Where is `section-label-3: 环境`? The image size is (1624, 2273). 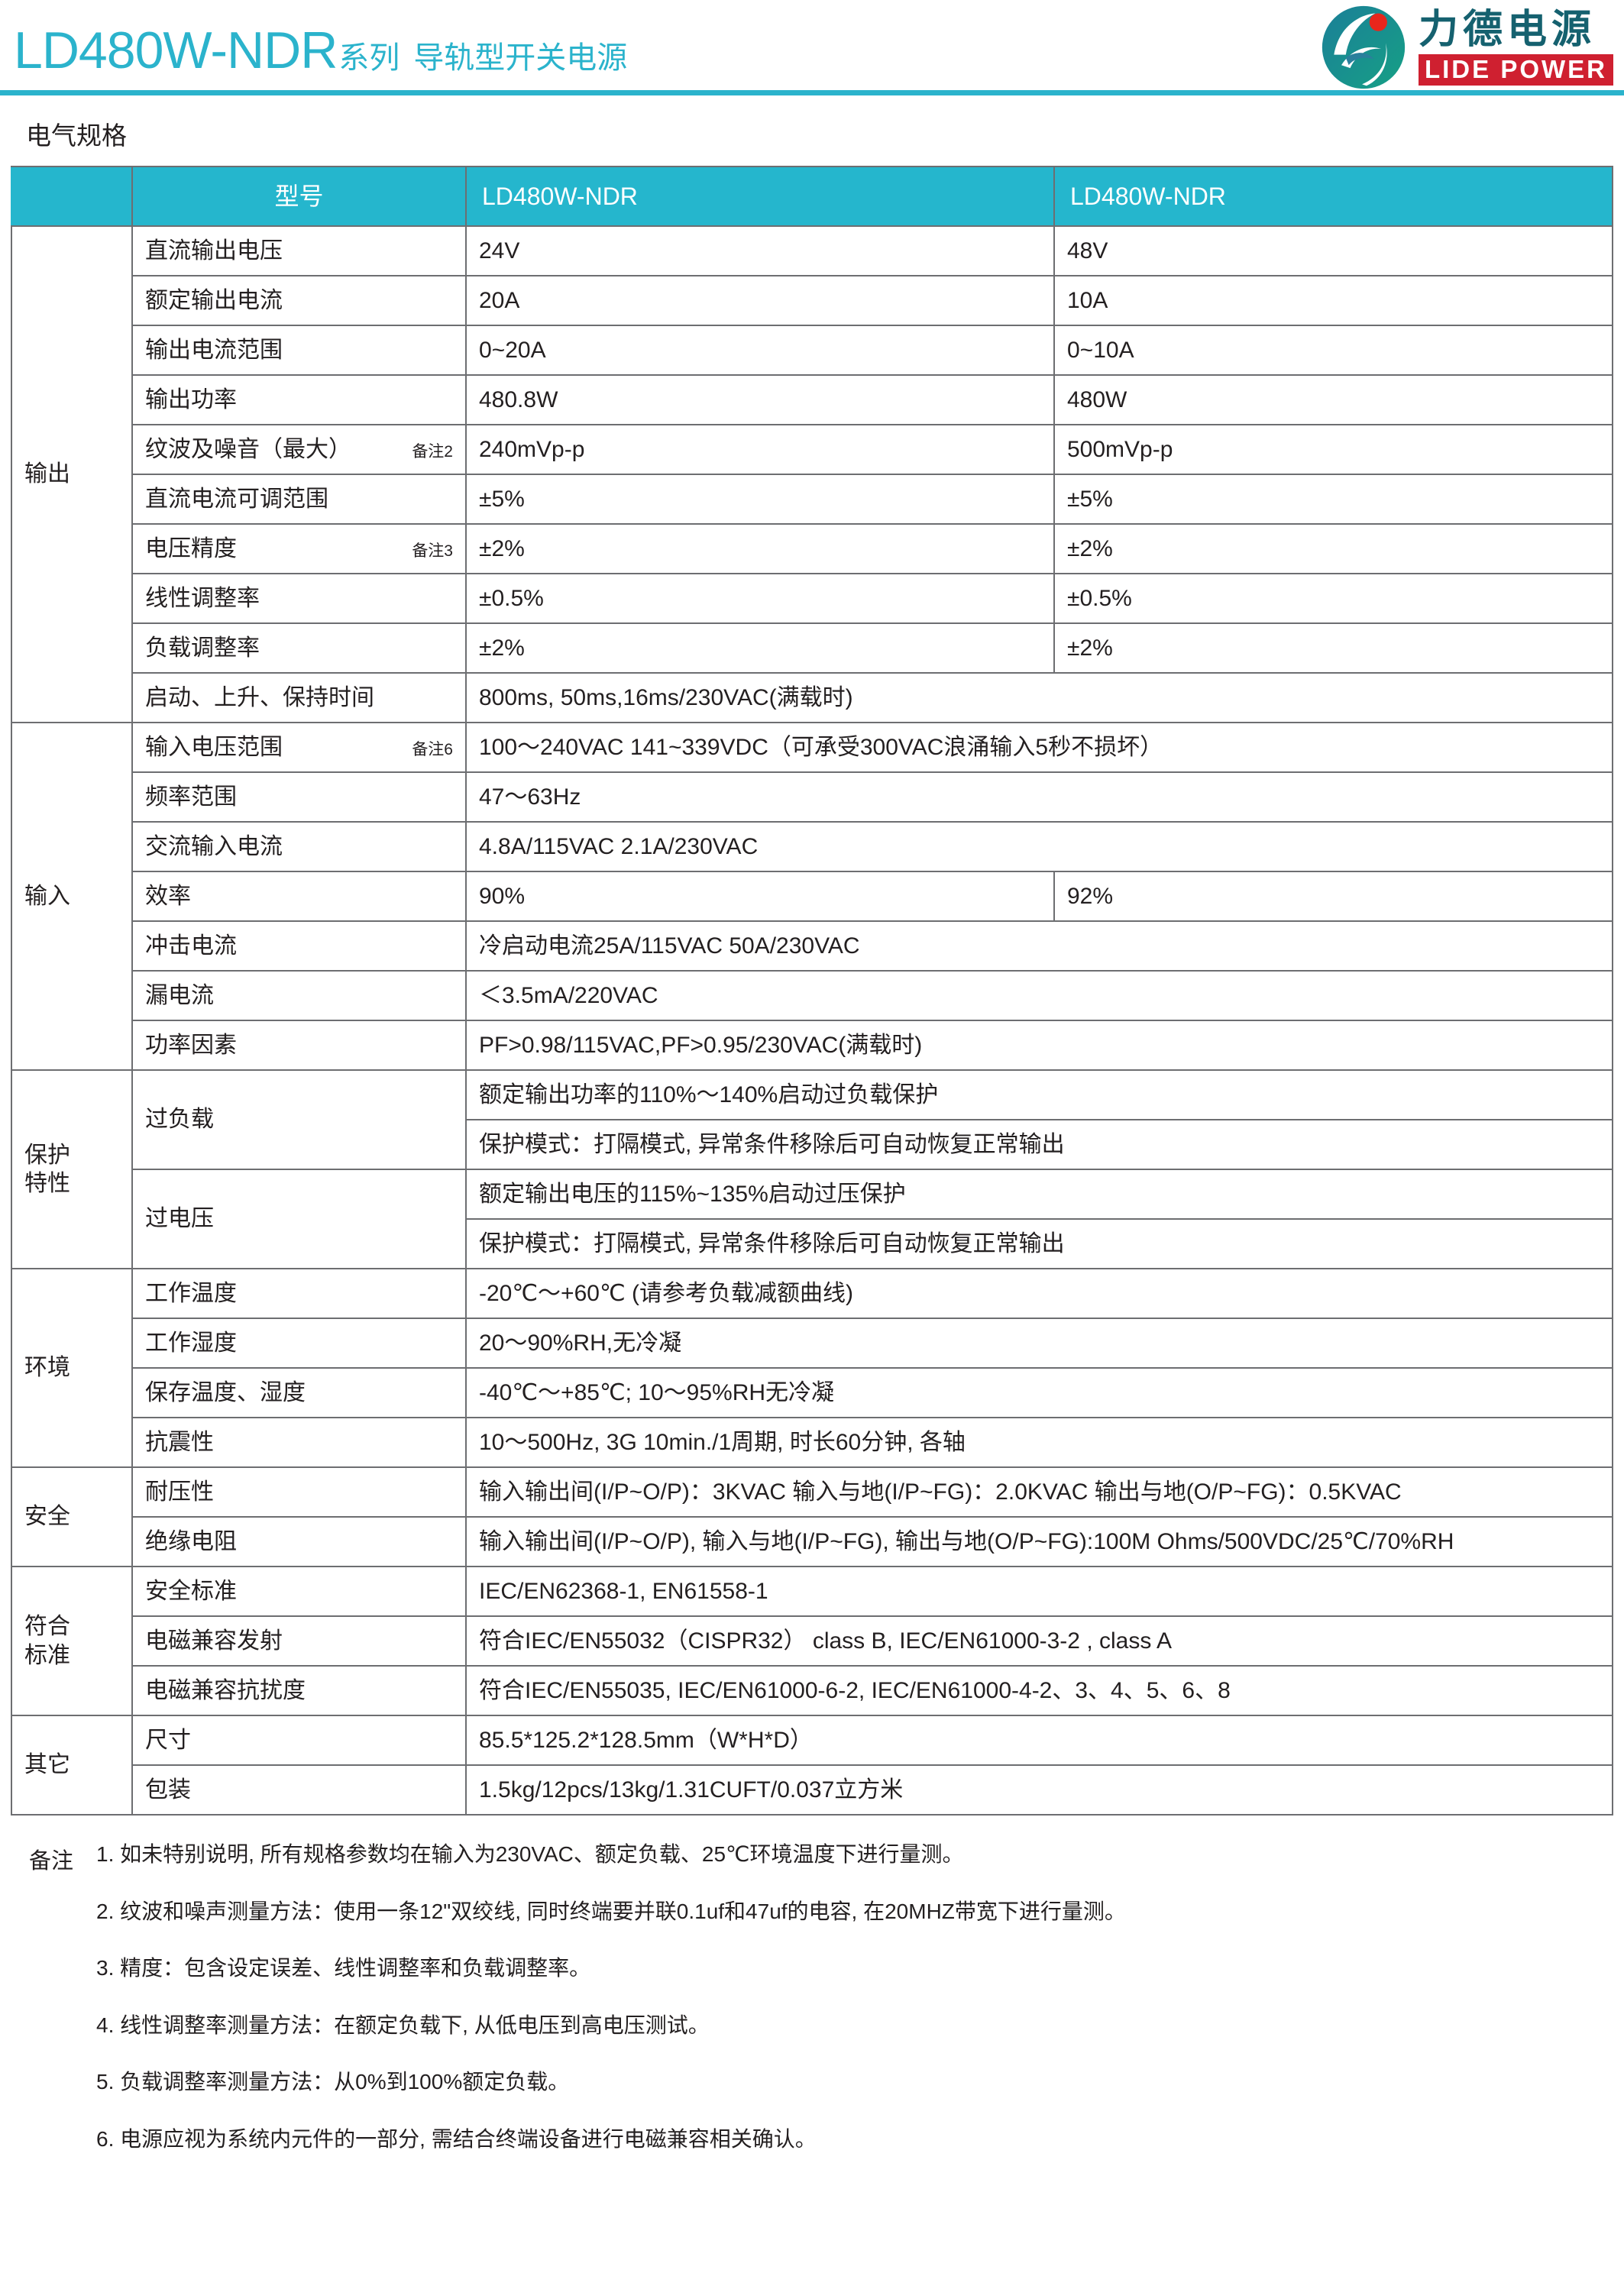 section-label-3: 环境 is located at coordinates (72, 1368).